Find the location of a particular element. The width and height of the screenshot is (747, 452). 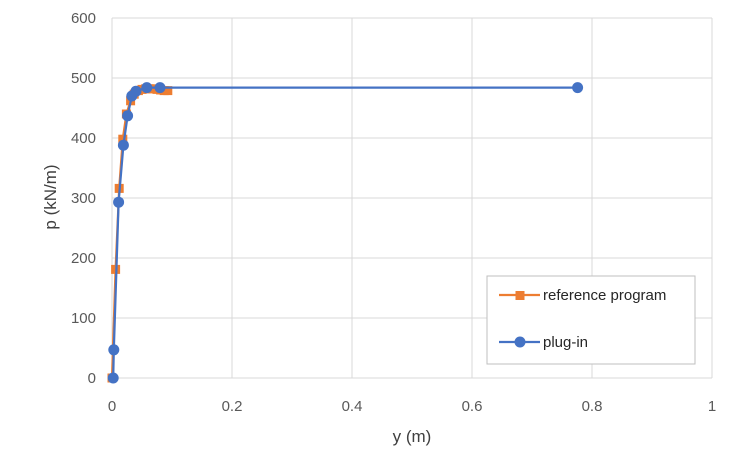

x-tick-labels: 0 0.2 0.4 0.6 0.8 1 is located at coordinates (412, 406).